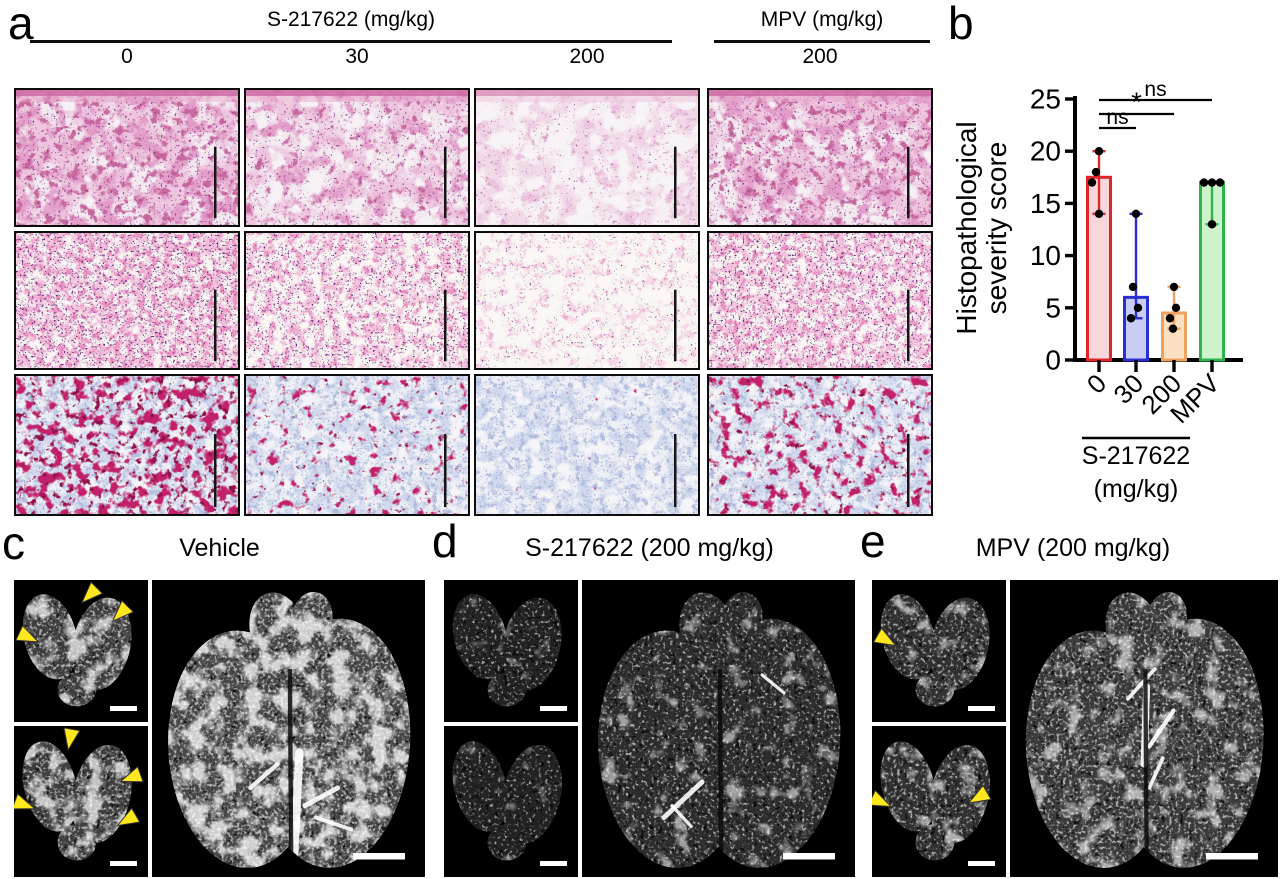 This screenshot has width=1280, height=879. I want to click on x-tick-label-0: 0, so click(1096, 383).